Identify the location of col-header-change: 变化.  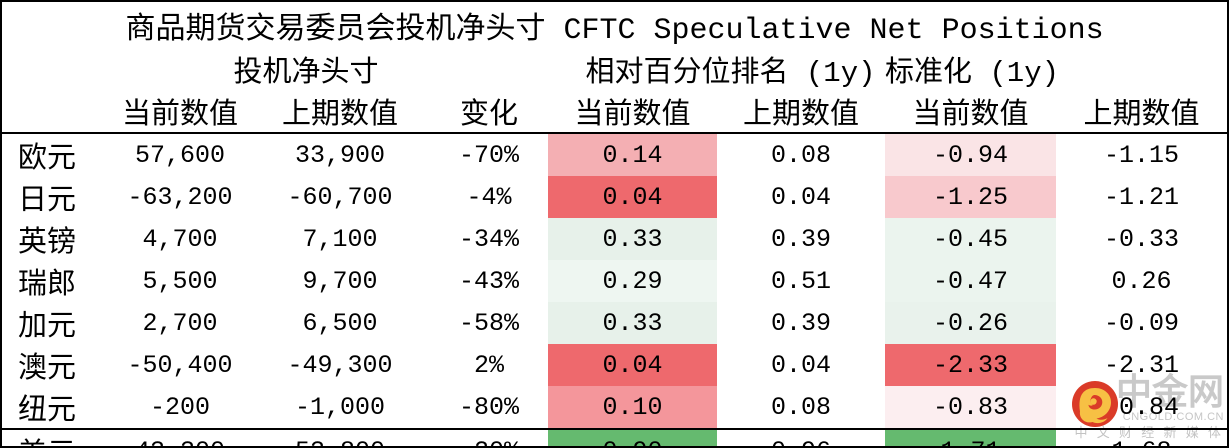
(489, 112).